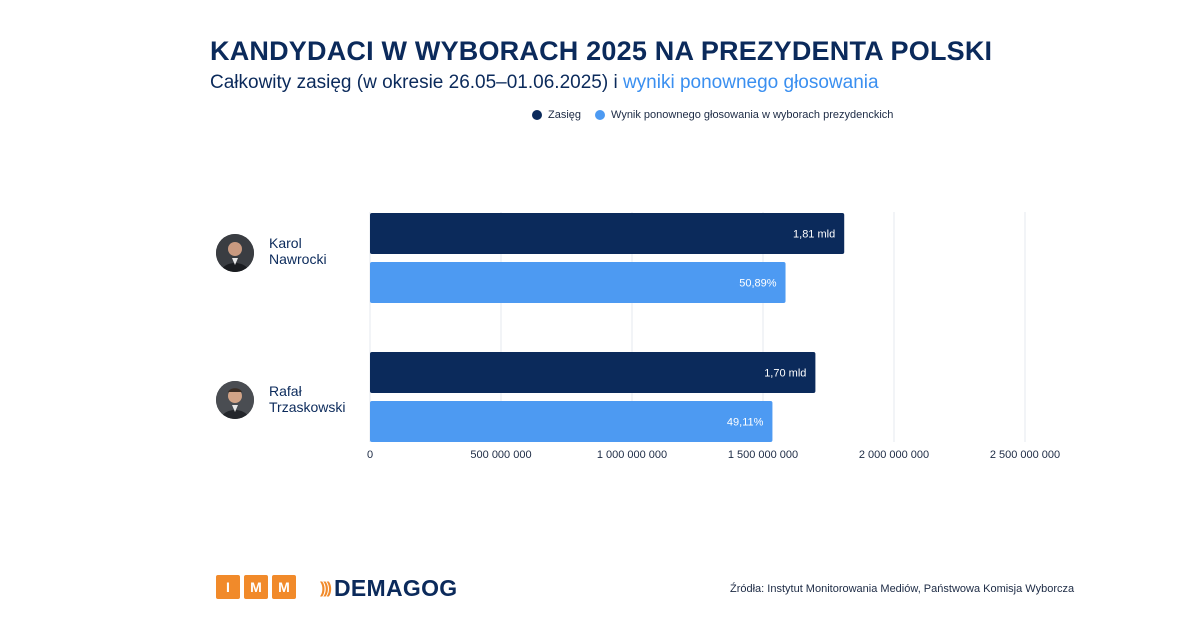 The width and height of the screenshot is (1200, 630). I want to click on candidate-last-name: Nawrocki, so click(298, 259).